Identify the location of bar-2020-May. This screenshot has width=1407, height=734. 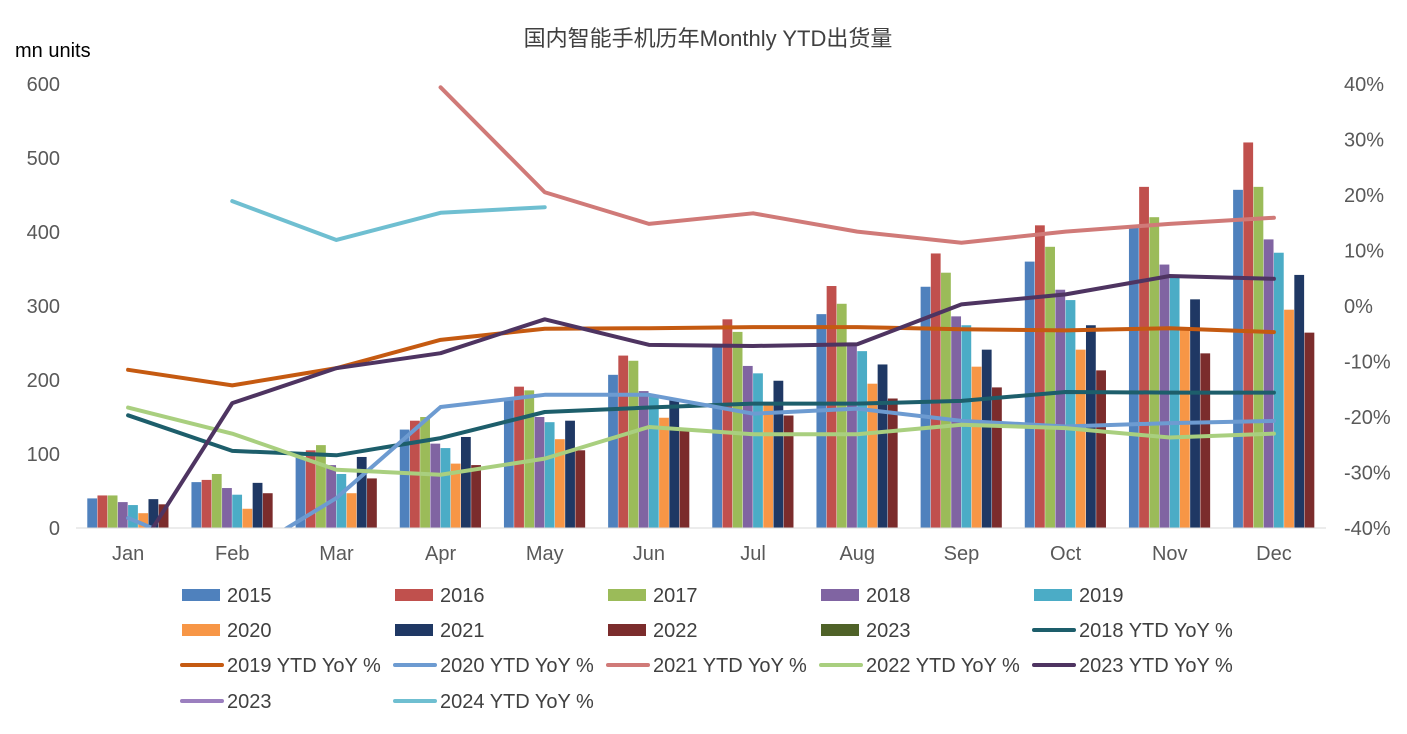
(559, 483).